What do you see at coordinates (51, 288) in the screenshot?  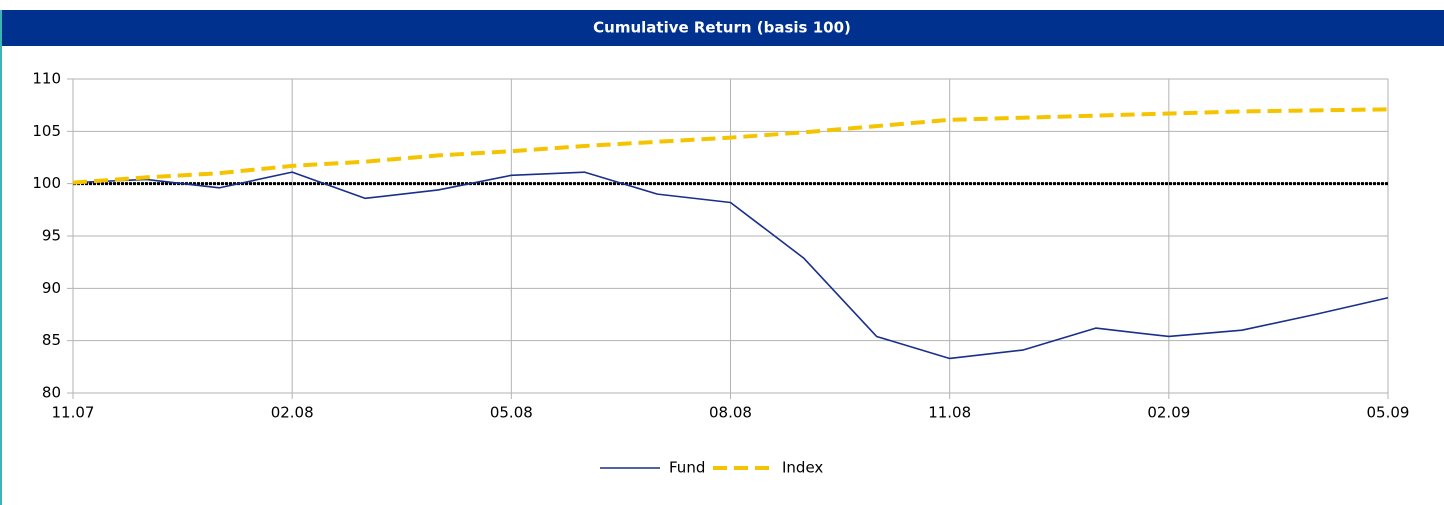 I see `y-tick-label: 90` at bounding box center [51, 288].